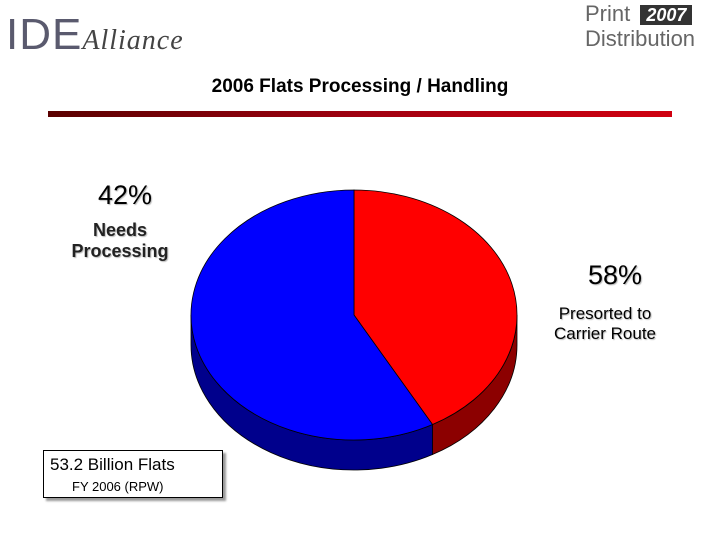 This screenshot has height=540, width=720. Describe the element at coordinates (133, 40) in the screenshot. I see `logo-script: Alliance` at that location.